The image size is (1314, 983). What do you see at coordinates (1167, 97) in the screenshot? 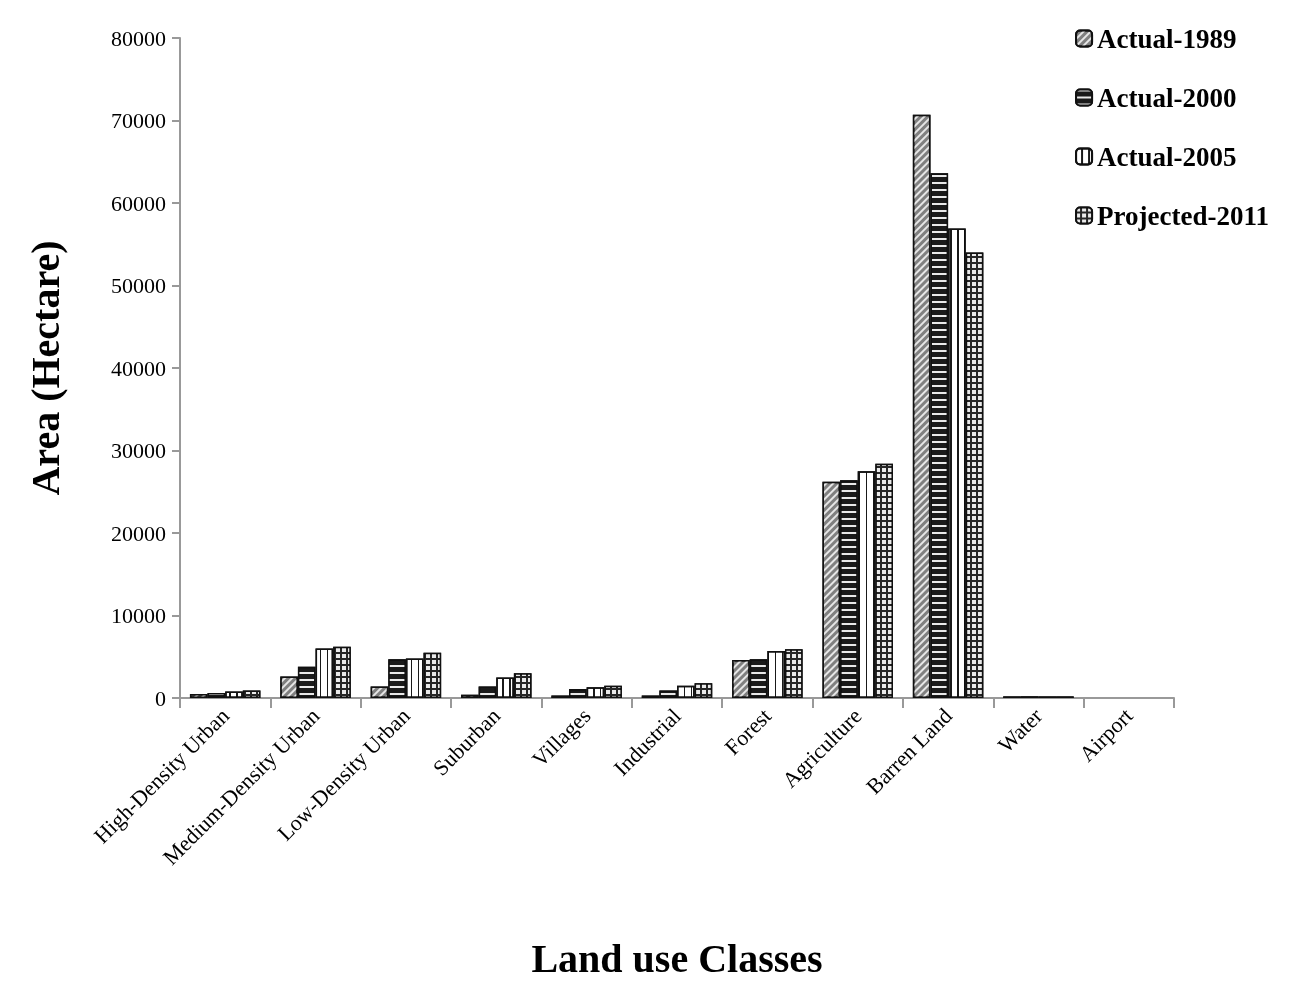
I see `legend-label: Actual-2000` at bounding box center [1167, 97].